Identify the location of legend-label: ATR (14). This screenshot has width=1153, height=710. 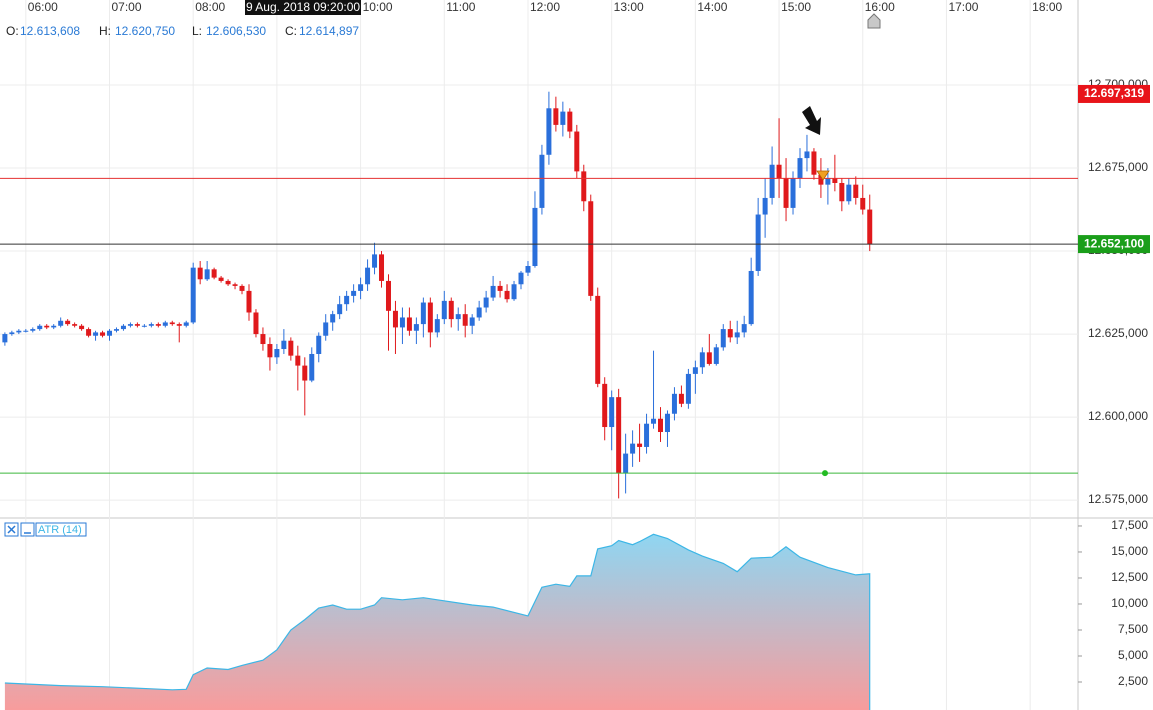
(60, 530).